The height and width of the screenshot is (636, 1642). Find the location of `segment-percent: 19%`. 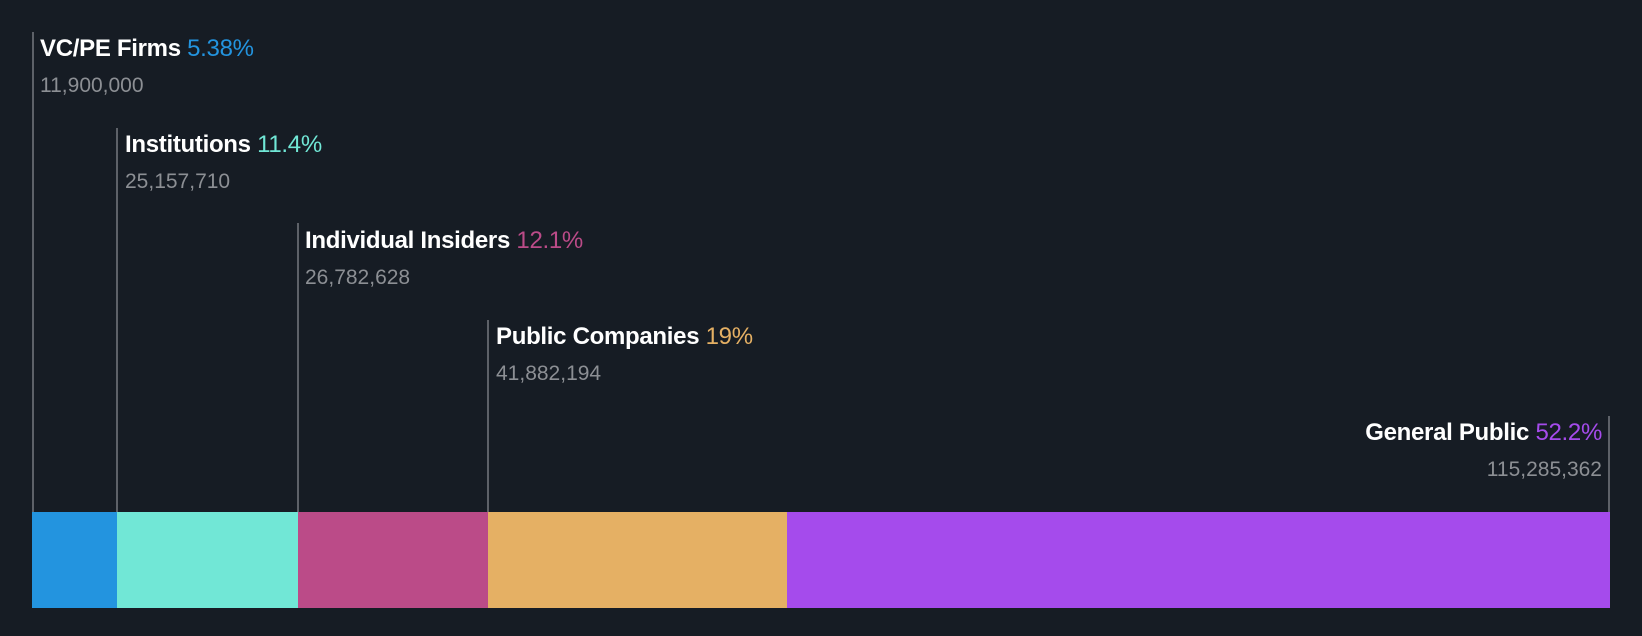

segment-percent: 19% is located at coordinates (729, 336).